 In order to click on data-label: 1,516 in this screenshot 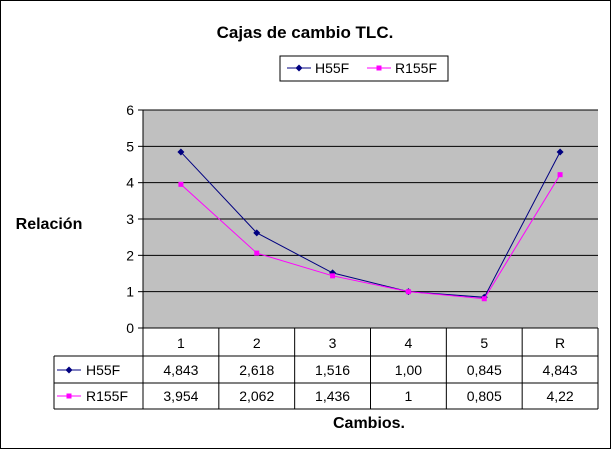, I will do `click(332, 370)`.